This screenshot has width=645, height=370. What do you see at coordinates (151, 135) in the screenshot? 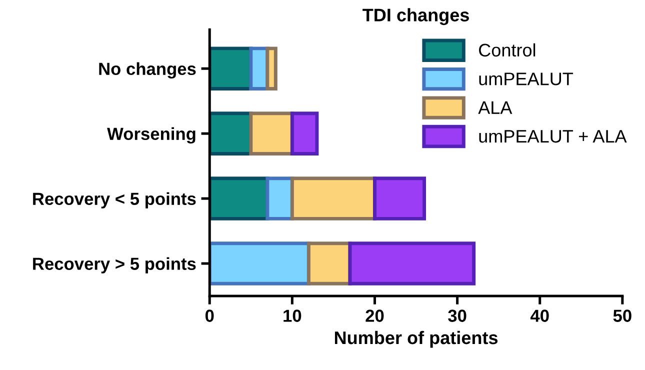
I see `y-tick-label: Worsening` at bounding box center [151, 135].